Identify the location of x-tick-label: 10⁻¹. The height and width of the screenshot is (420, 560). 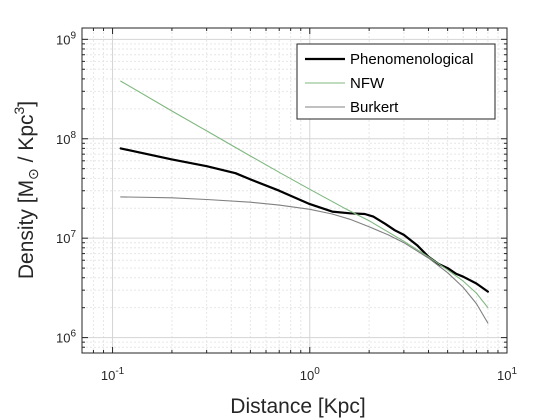
(113, 374).